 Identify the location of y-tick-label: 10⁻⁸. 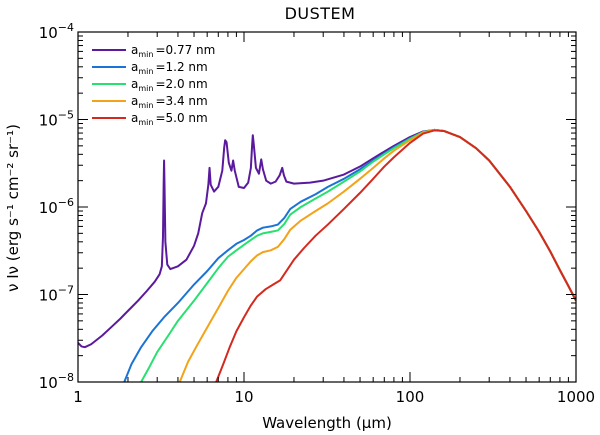
(56, 381).